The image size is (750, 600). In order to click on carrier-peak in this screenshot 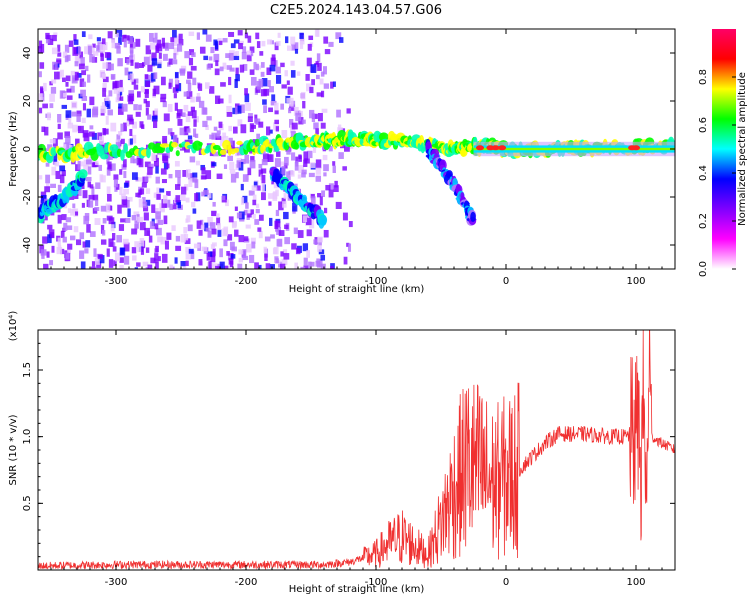, I will do `click(495, 148)`.